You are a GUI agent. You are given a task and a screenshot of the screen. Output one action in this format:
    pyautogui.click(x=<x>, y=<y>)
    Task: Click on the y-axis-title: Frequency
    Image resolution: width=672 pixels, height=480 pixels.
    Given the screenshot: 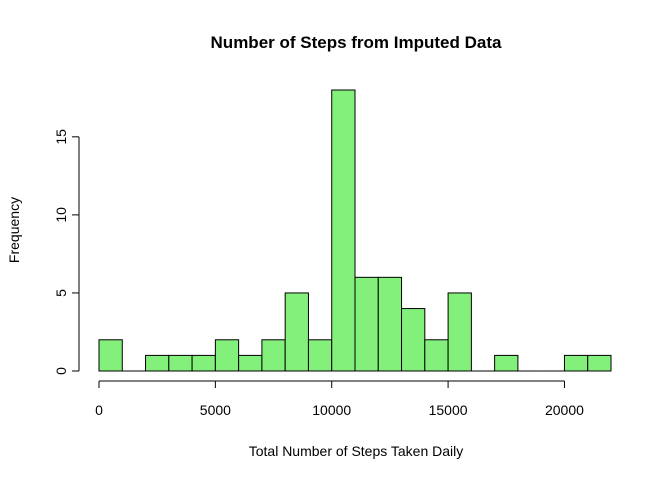 What is the action you would take?
    pyautogui.click(x=14, y=230)
    